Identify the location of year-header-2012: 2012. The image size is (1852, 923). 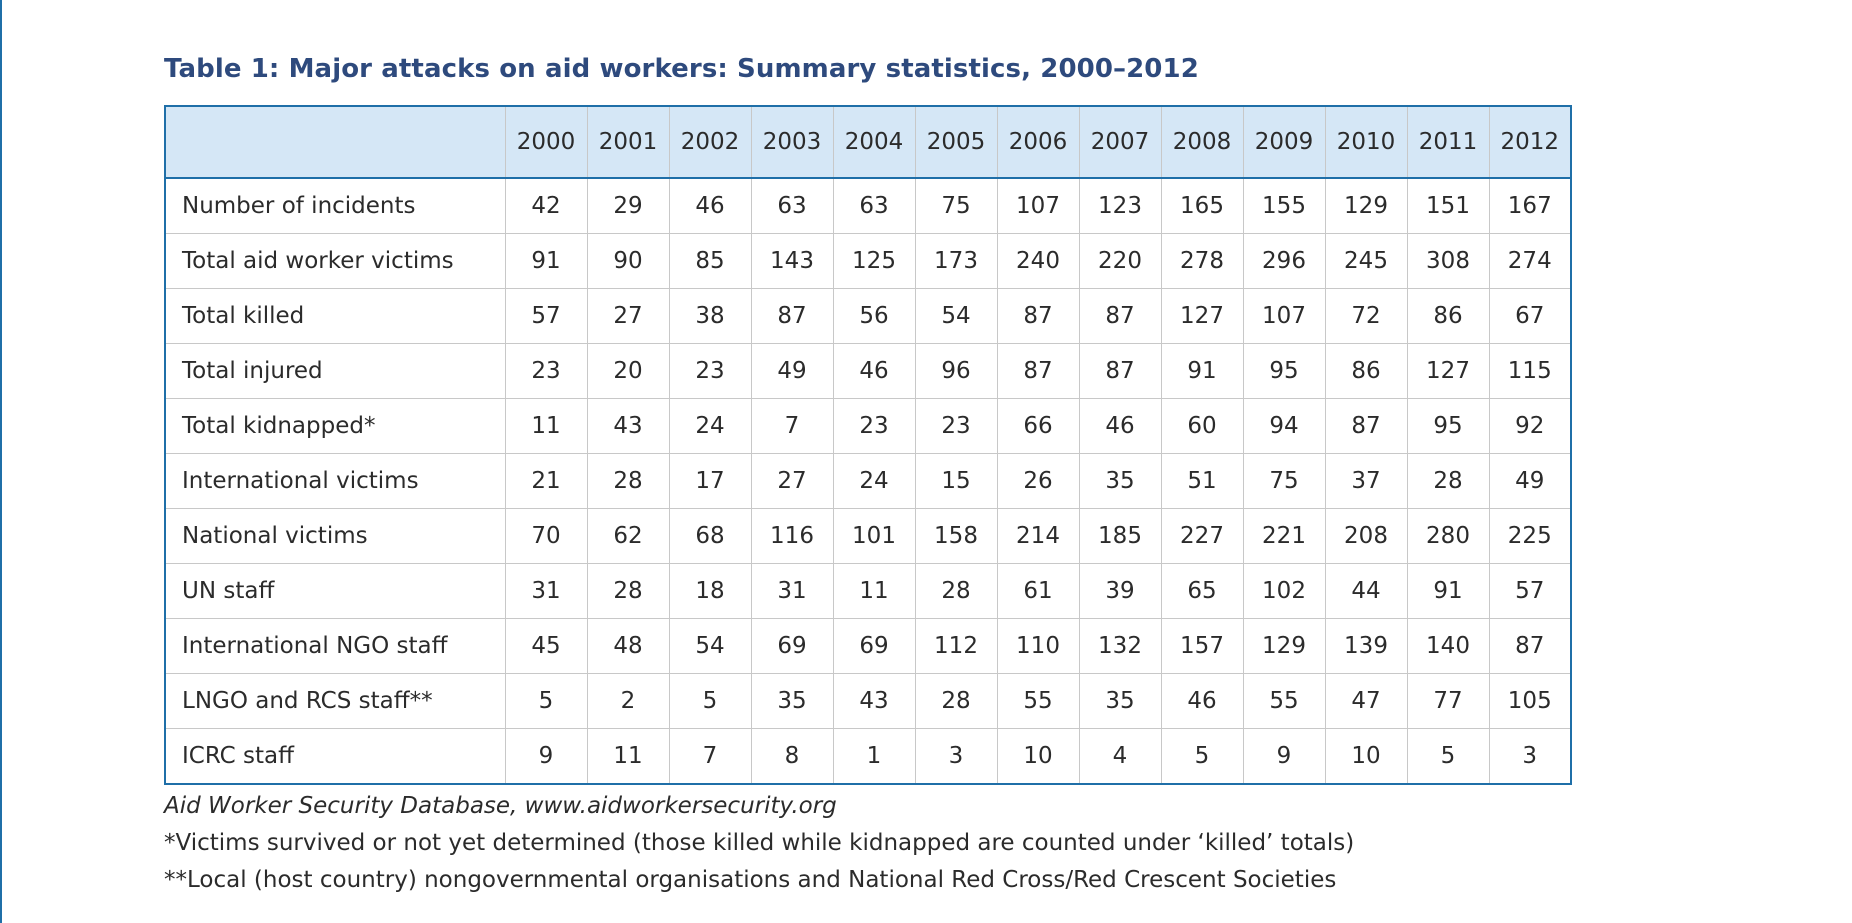
(1530, 142).